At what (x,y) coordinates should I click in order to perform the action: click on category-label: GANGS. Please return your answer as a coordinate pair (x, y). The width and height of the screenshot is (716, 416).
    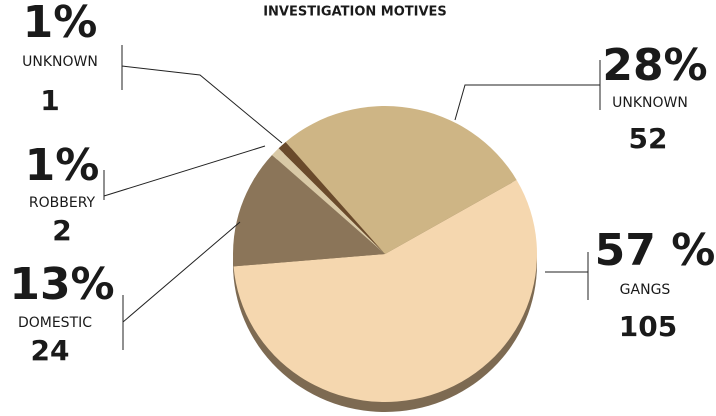
    Looking at the image, I should click on (645, 290).